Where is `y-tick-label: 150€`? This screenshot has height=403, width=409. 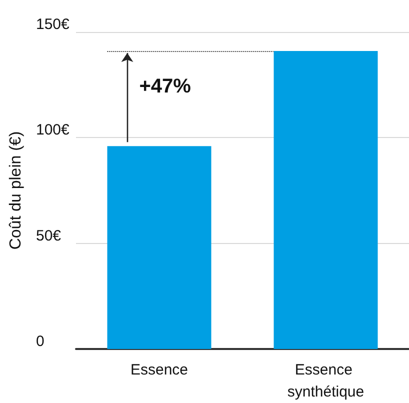 y-tick-label: 150€ is located at coordinates (53, 24).